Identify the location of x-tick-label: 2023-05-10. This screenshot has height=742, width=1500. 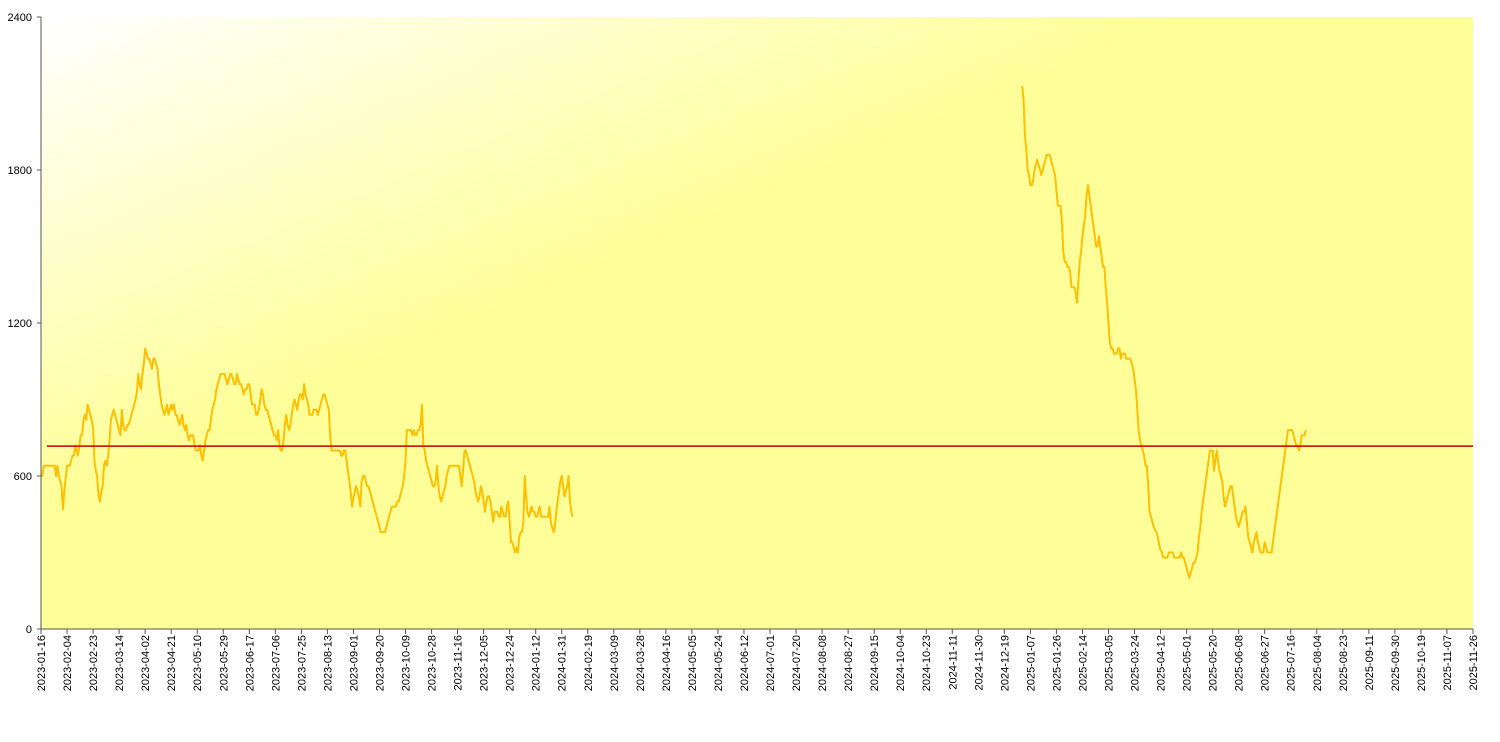
(198, 663).